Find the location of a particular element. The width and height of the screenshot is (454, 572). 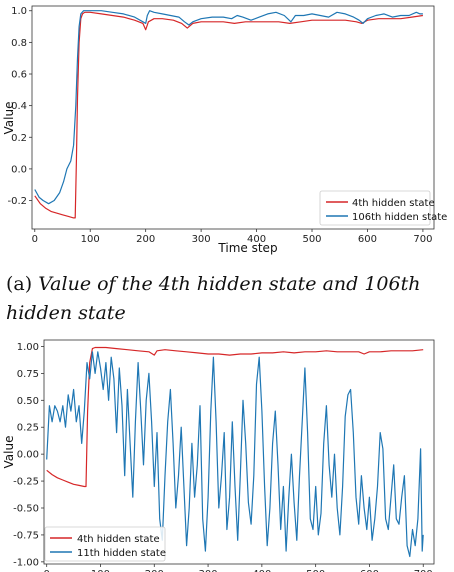

chart-b-xtick-label: 700 is located at coordinates (423, 570).